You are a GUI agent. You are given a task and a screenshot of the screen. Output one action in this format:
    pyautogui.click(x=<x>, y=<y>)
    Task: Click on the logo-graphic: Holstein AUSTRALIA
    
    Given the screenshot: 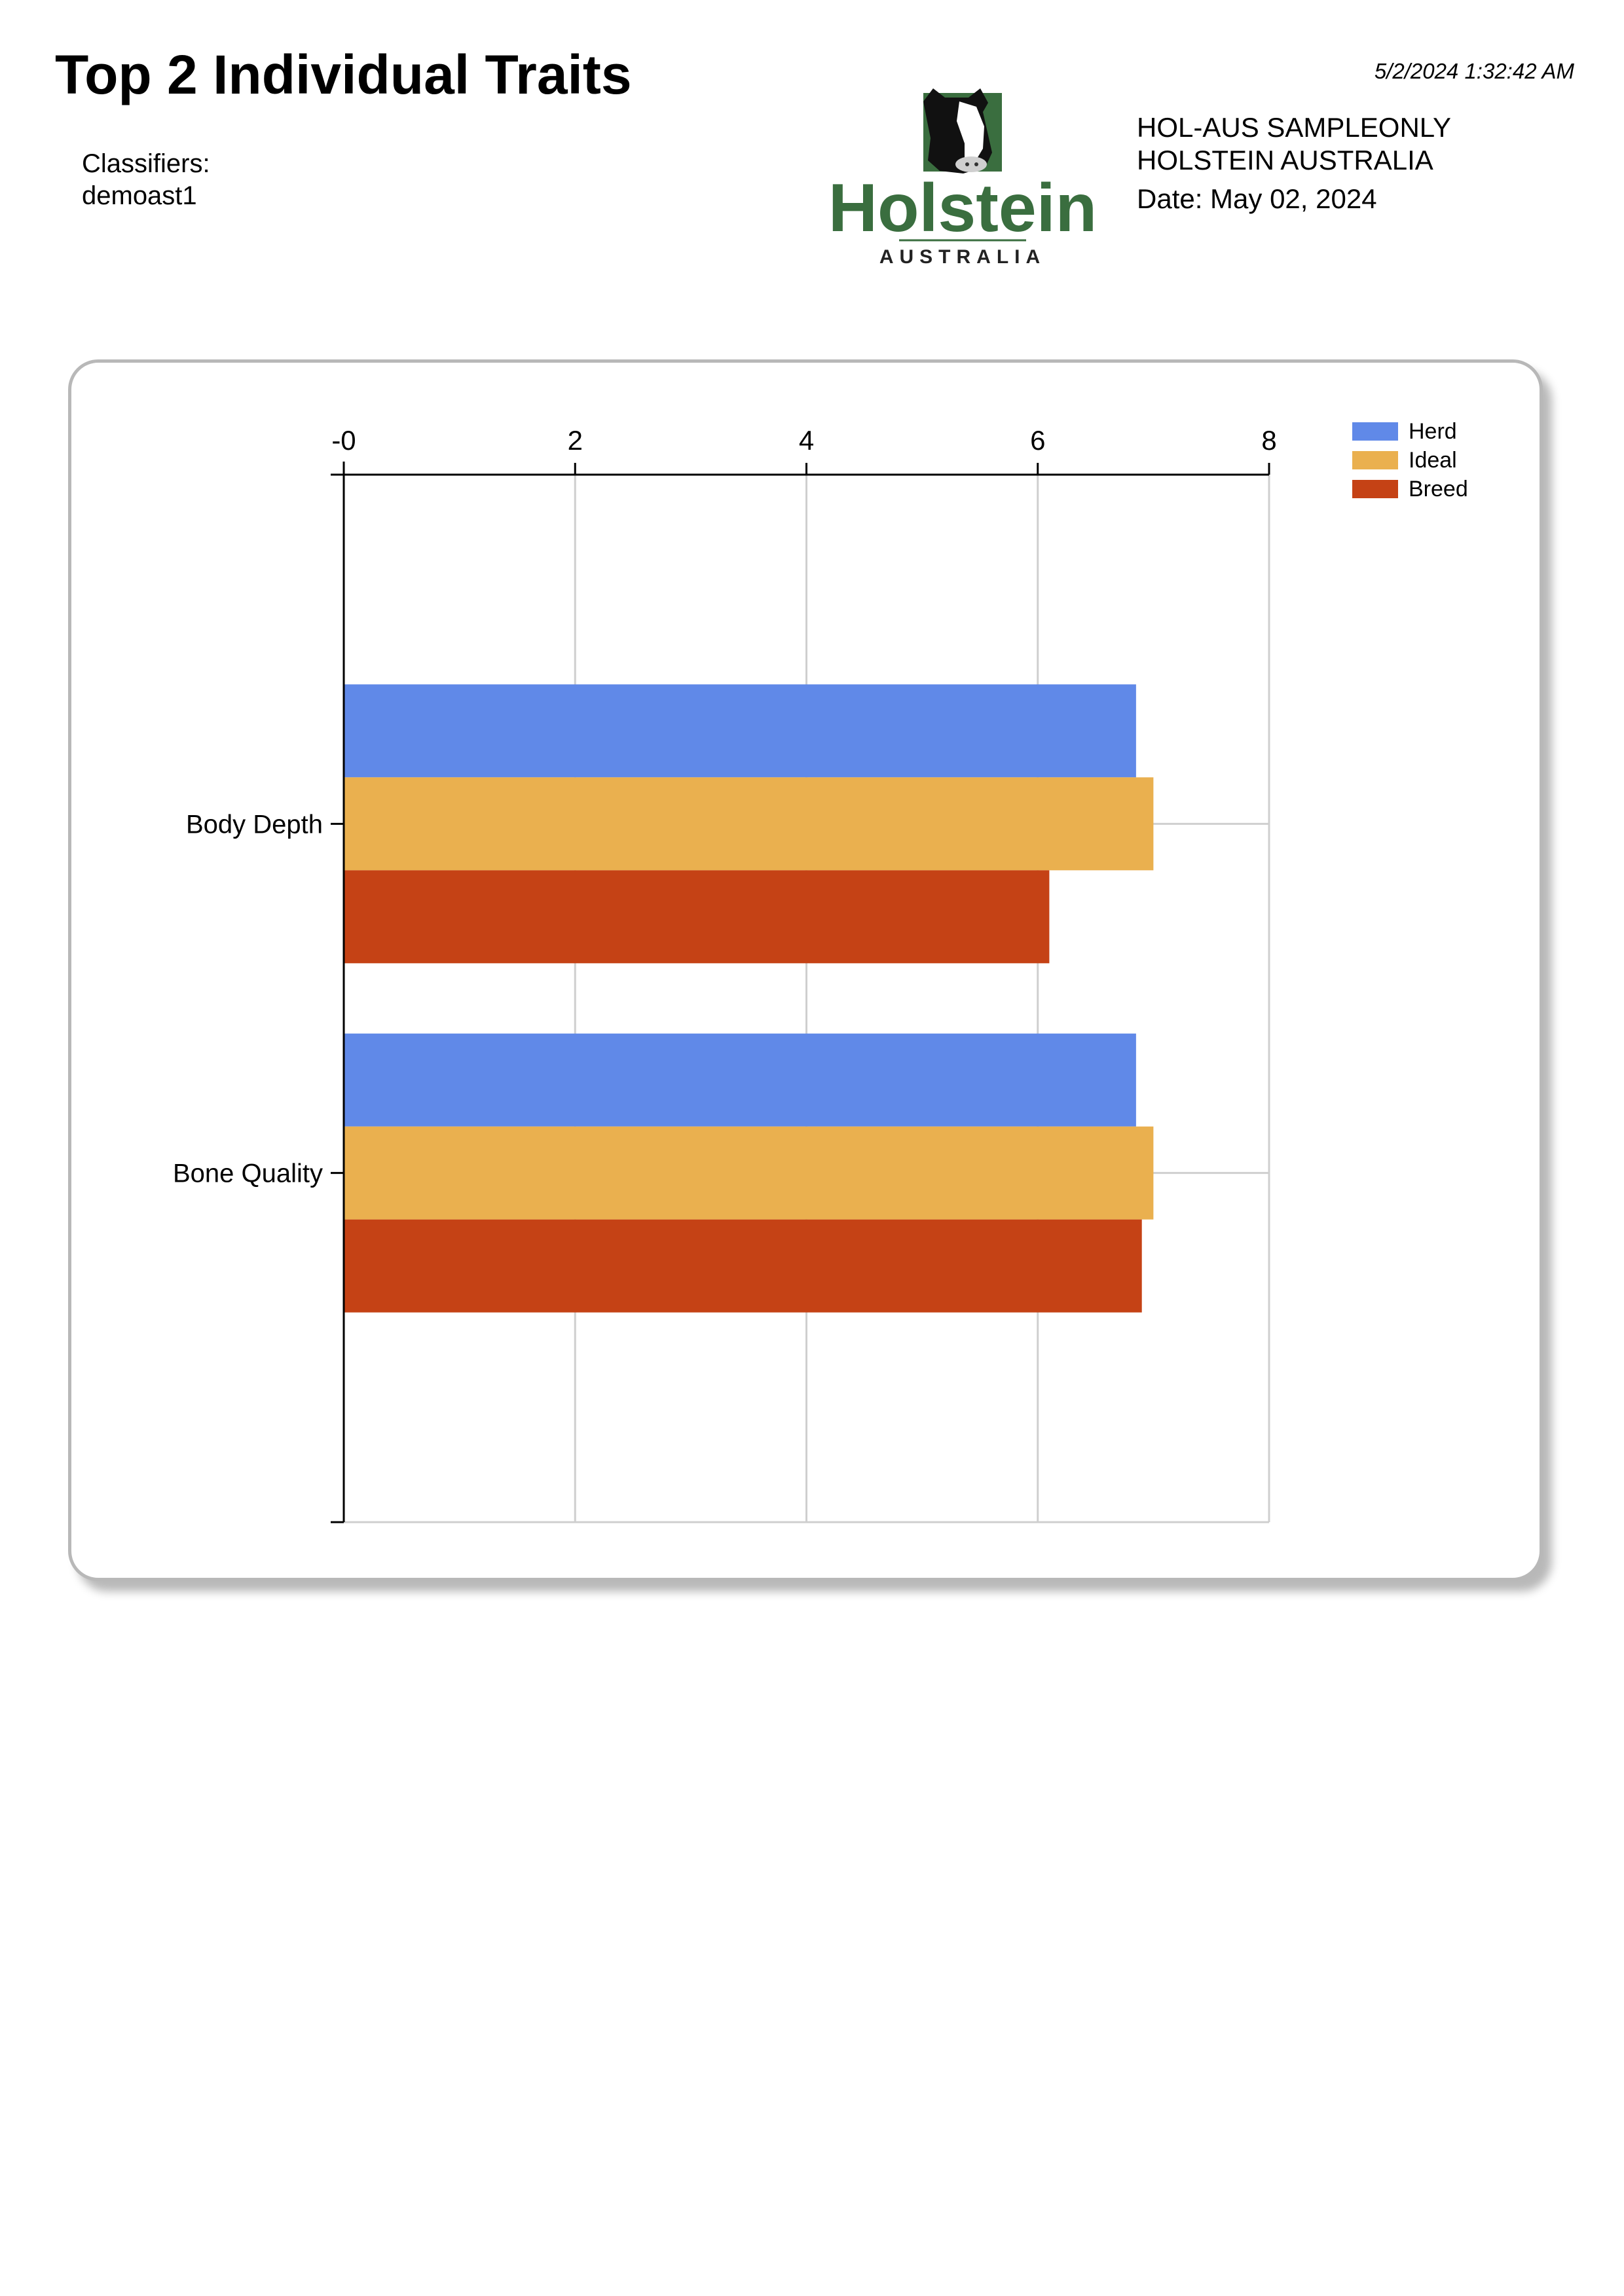 What is the action you would take?
    pyautogui.click(x=962, y=178)
    